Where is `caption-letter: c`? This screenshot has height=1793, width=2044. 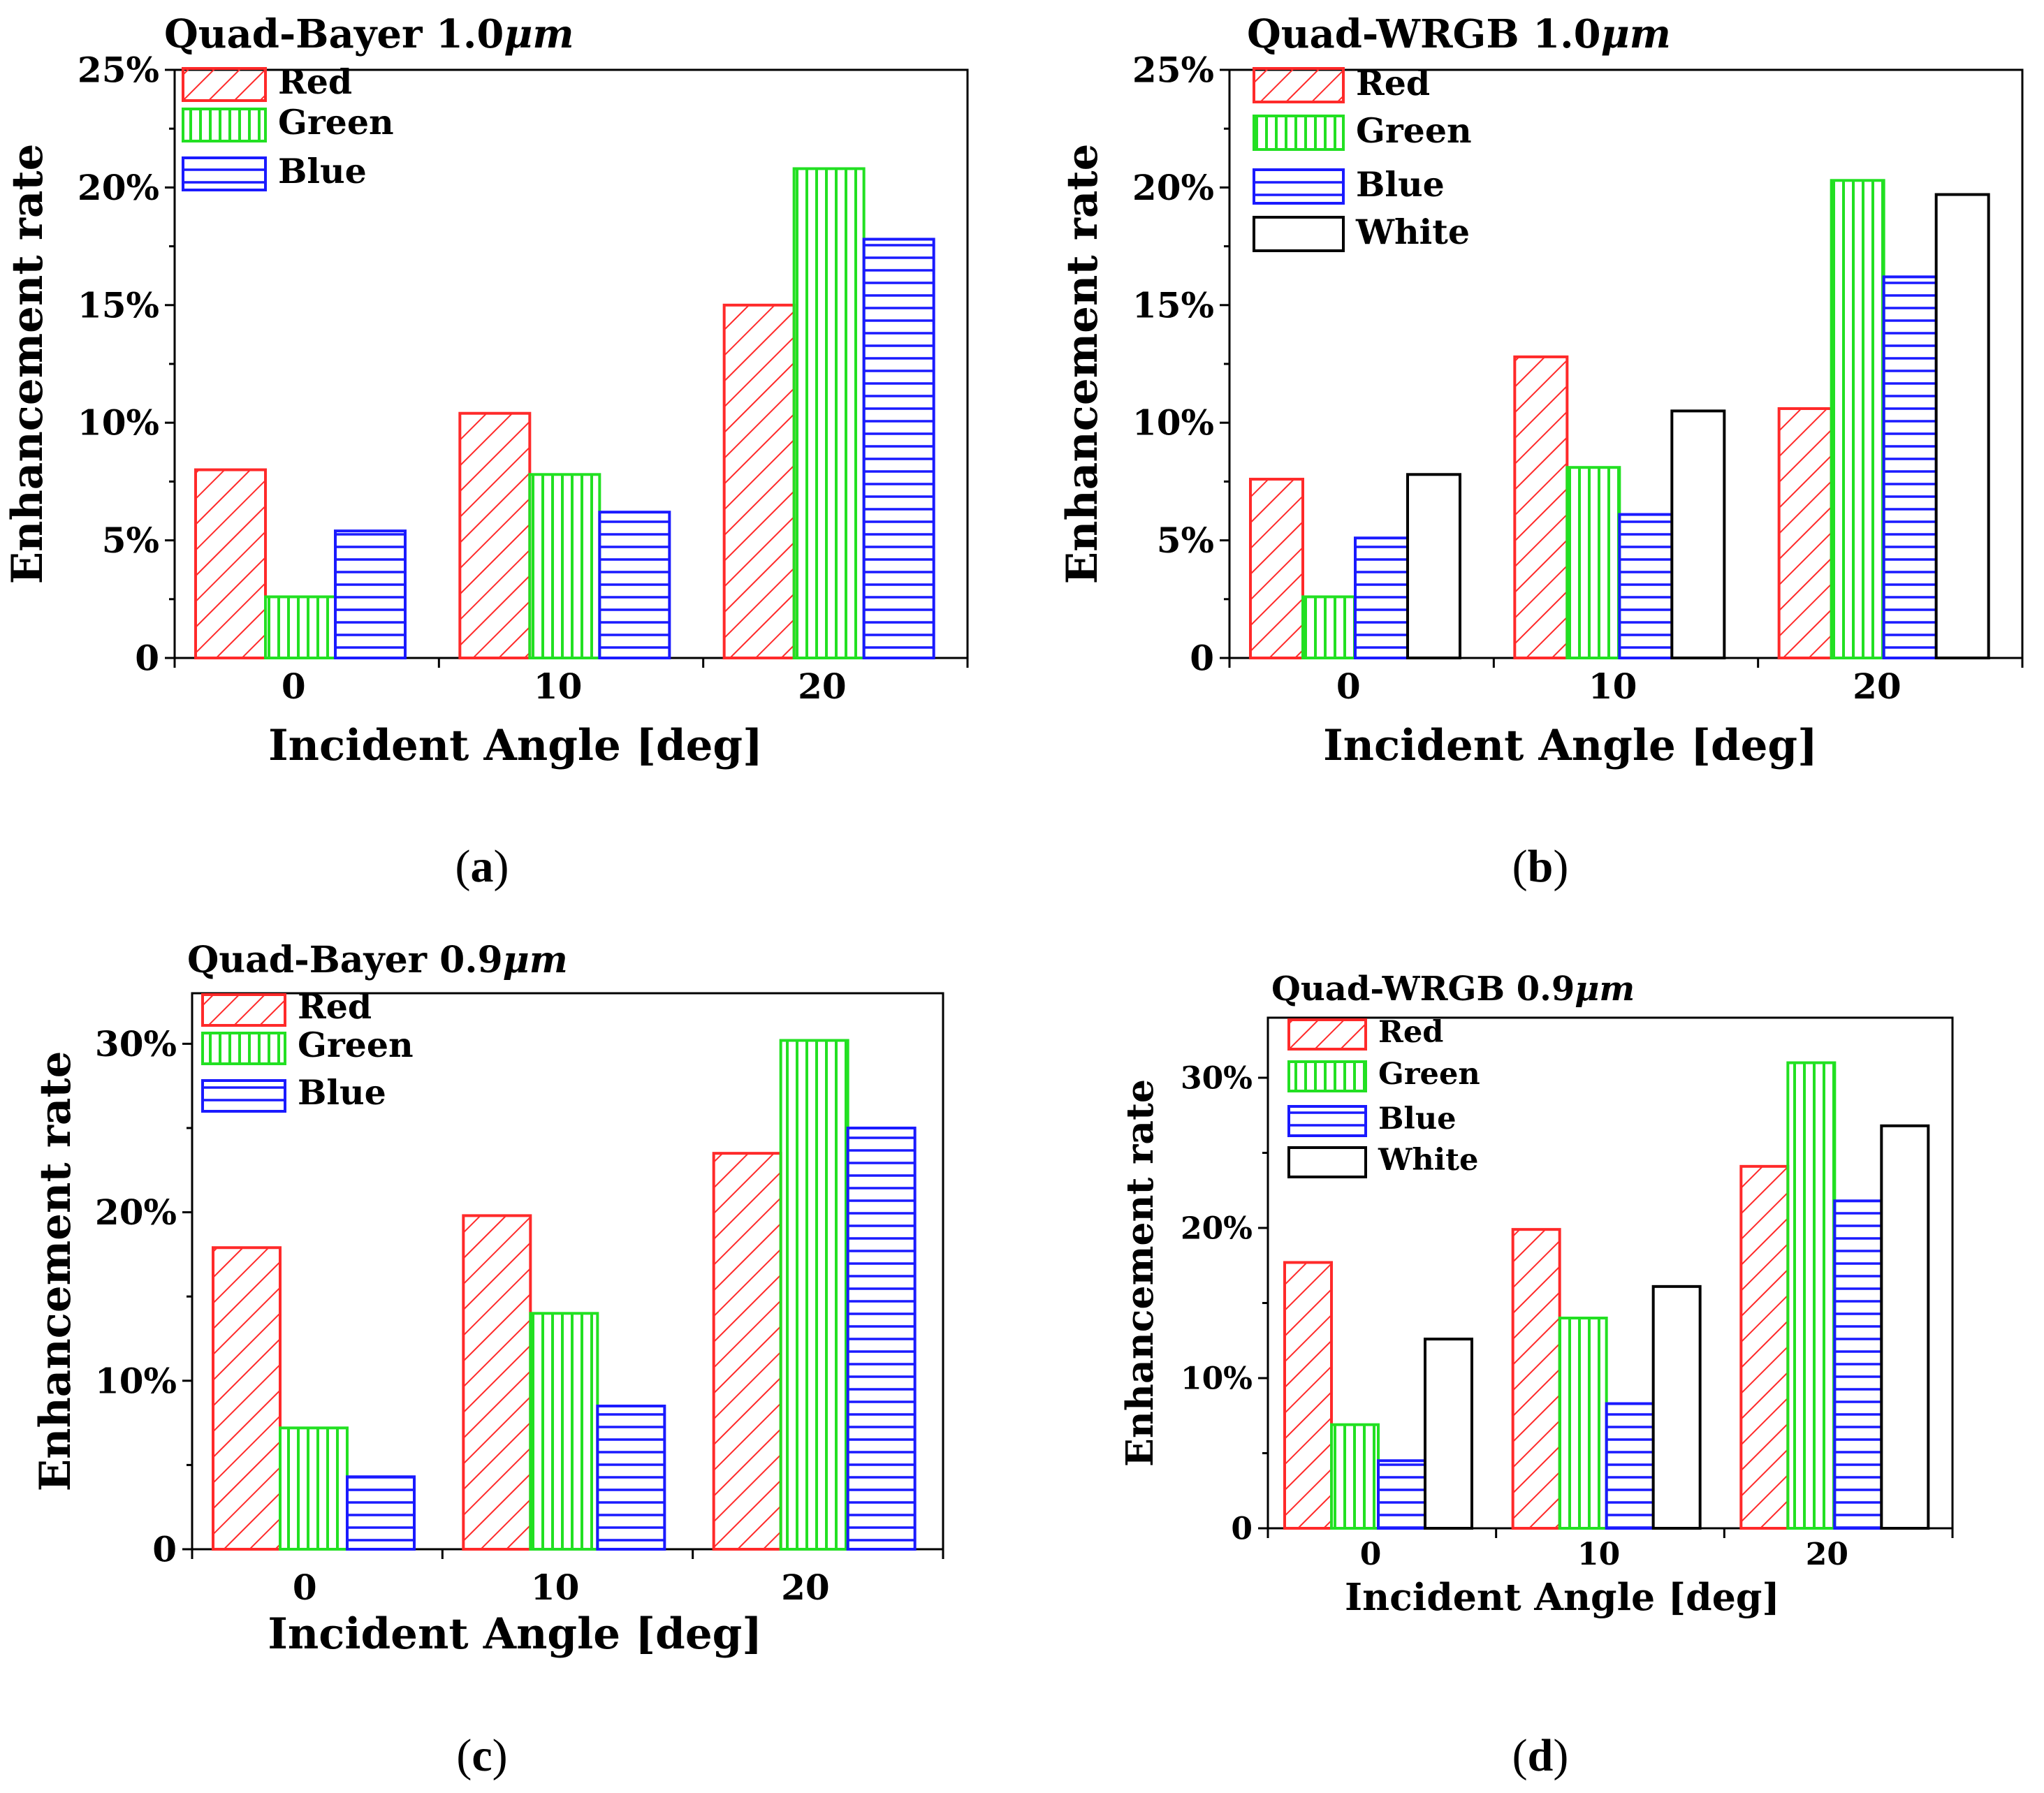
caption-letter: c is located at coordinates (482, 1755).